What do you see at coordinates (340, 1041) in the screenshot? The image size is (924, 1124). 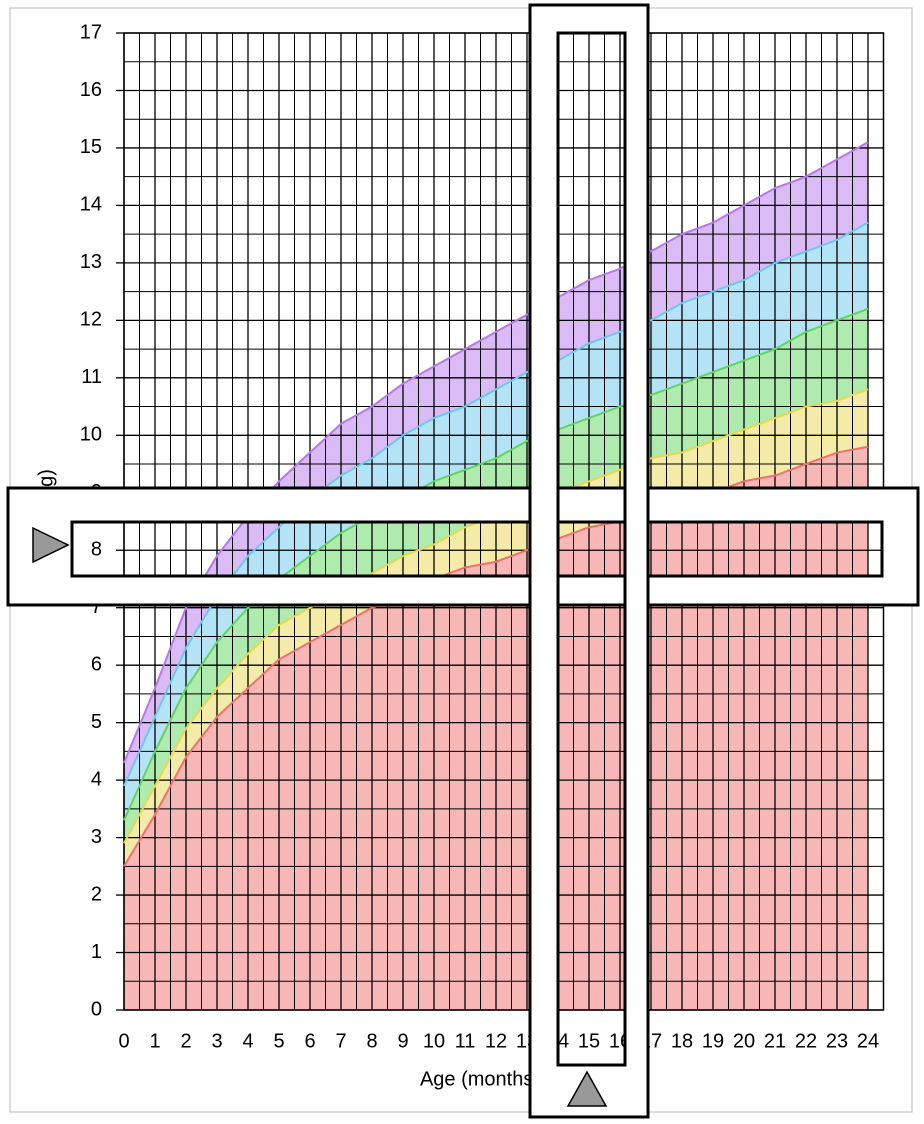 I see `x-tick-label: 7` at bounding box center [340, 1041].